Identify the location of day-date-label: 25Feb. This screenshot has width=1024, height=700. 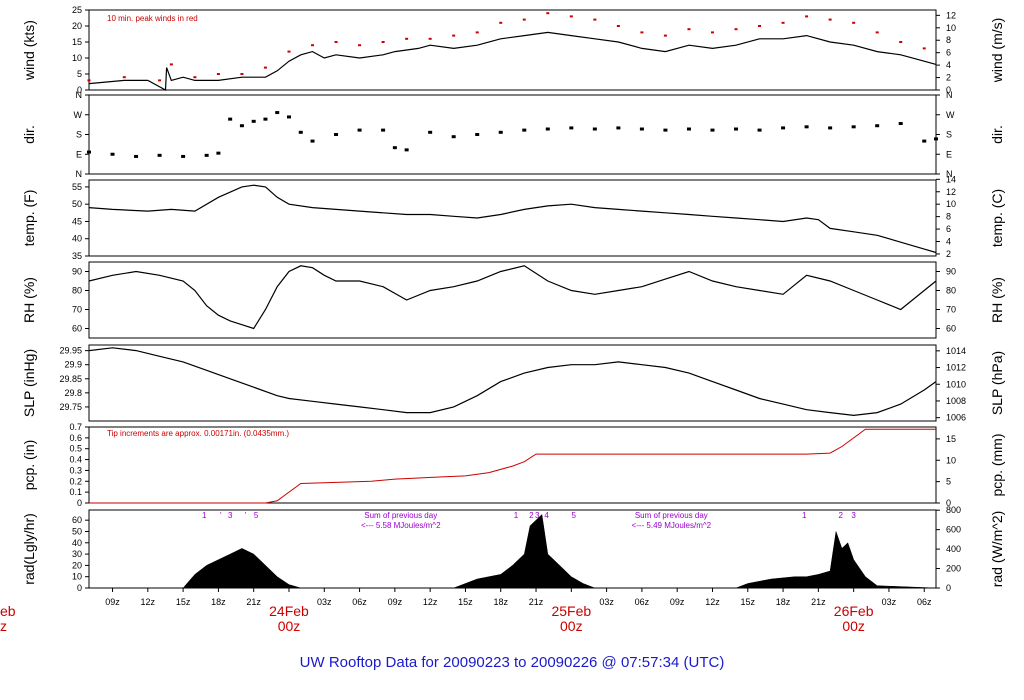
(571, 611).